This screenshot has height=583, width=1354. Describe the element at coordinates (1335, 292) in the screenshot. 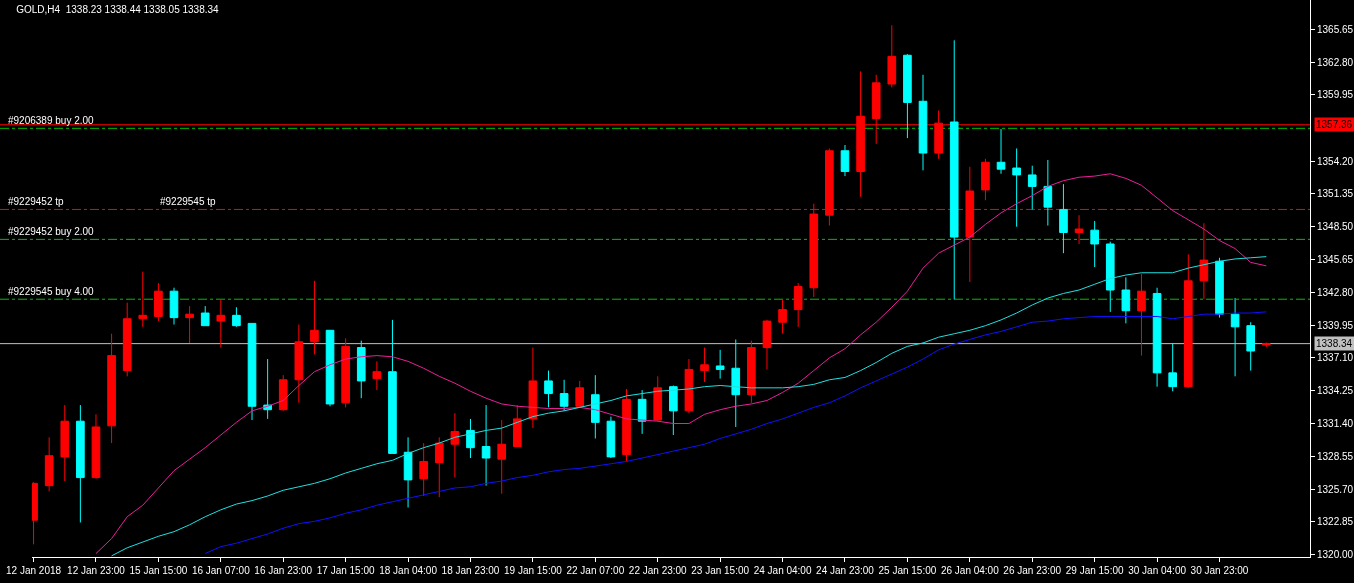

I see `y-tick-label: 1342.80` at that location.